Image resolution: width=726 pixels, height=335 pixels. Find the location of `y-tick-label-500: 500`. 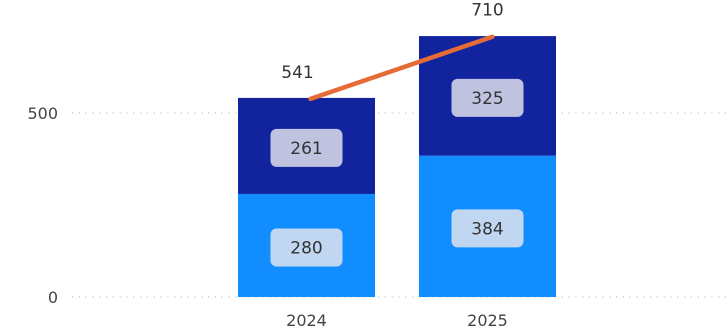

y-tick-label-500: 500 is located at coordinates (42, 113).